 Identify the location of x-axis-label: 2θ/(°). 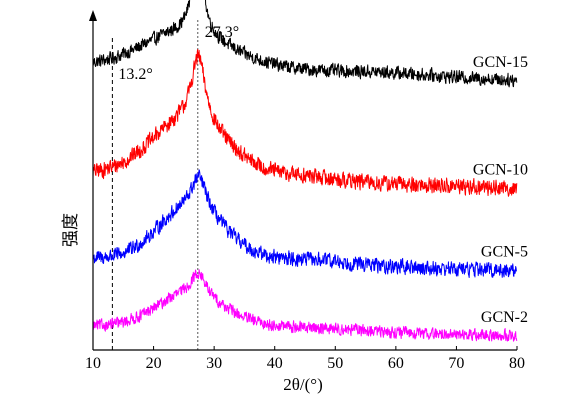
(303, 384).